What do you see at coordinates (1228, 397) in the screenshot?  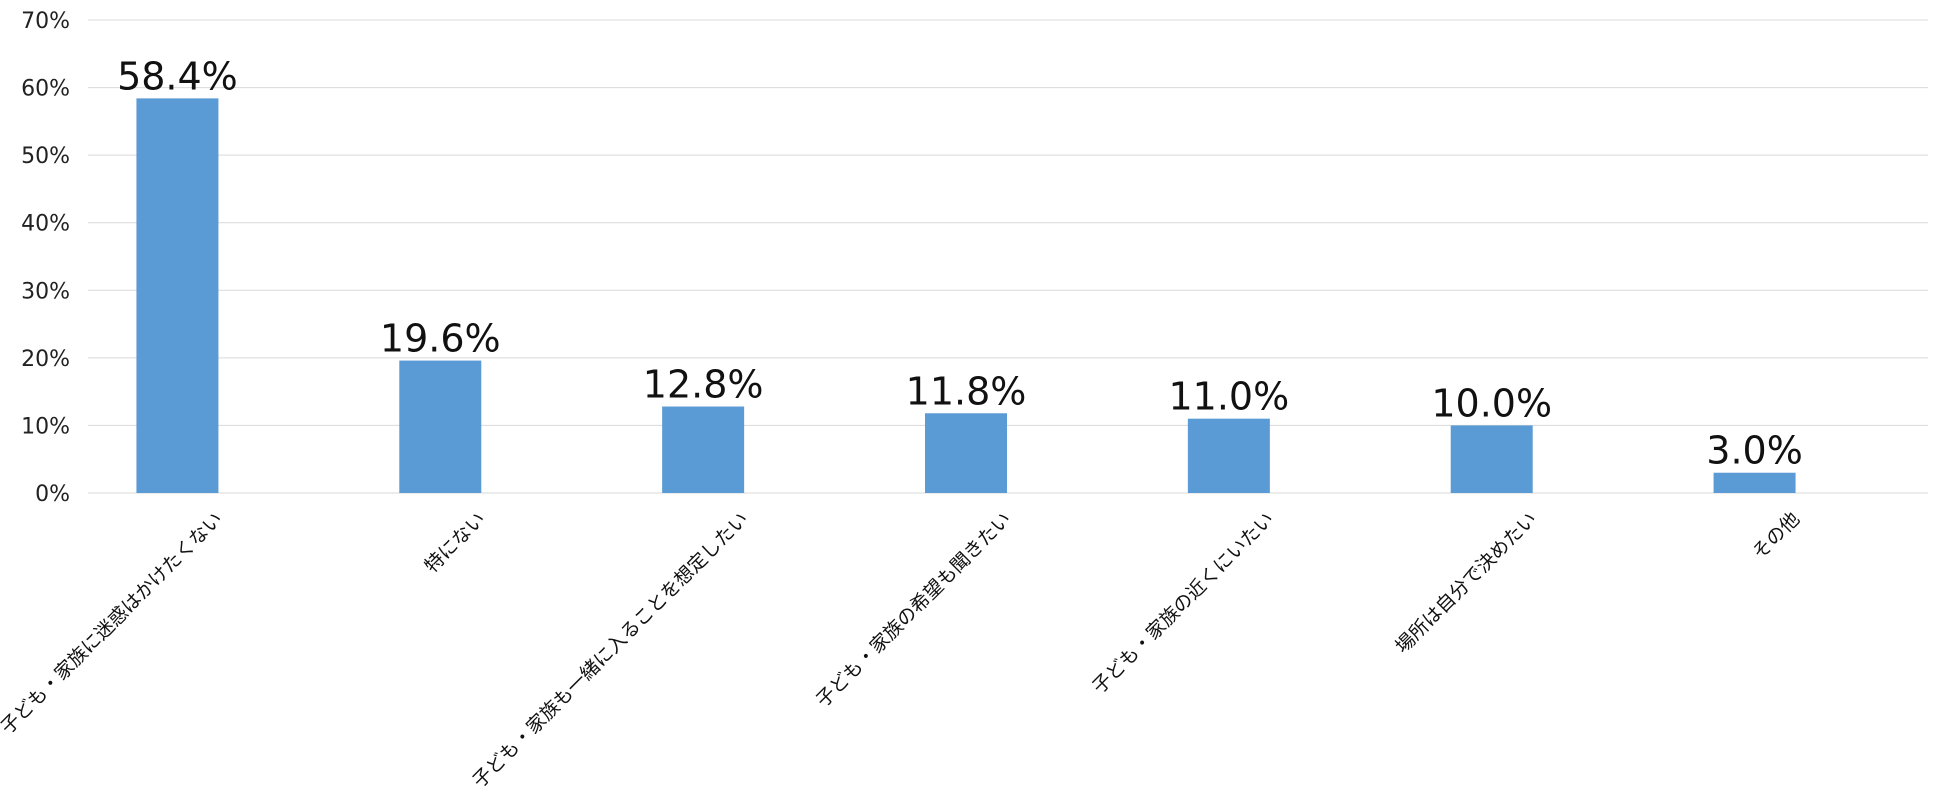 I see `data-label: 11.0%` at bounding box center [1228, 397].